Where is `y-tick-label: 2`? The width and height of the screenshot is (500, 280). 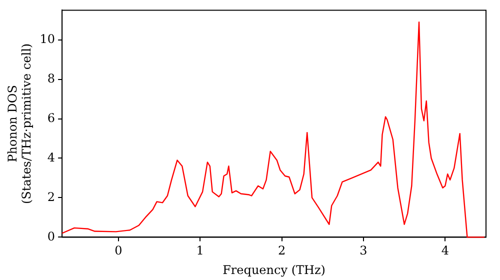
y-tick-label: 2 is located at coordinates (51, 197).